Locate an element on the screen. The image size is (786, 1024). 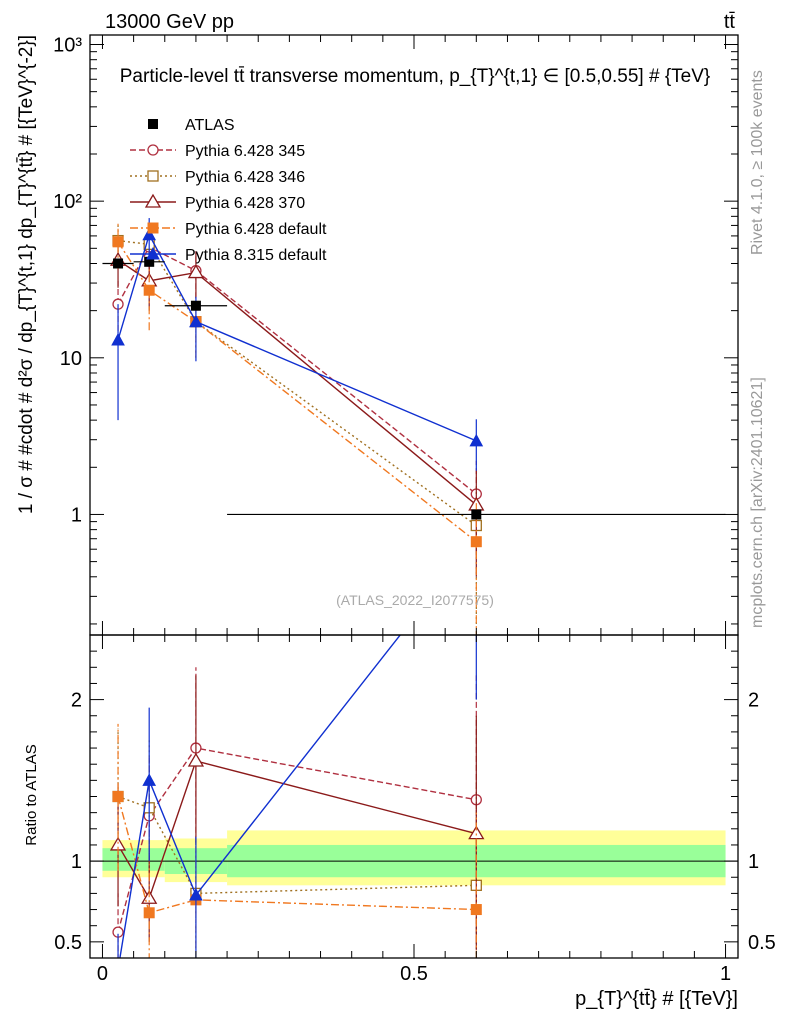
x-tick-label: 1 is located at coordinates (725, 974).